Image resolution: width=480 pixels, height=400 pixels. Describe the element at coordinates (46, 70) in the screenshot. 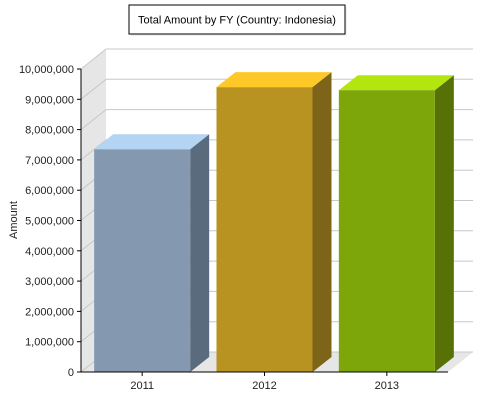

I see `y-tick-label: 10,000,000` at that location.